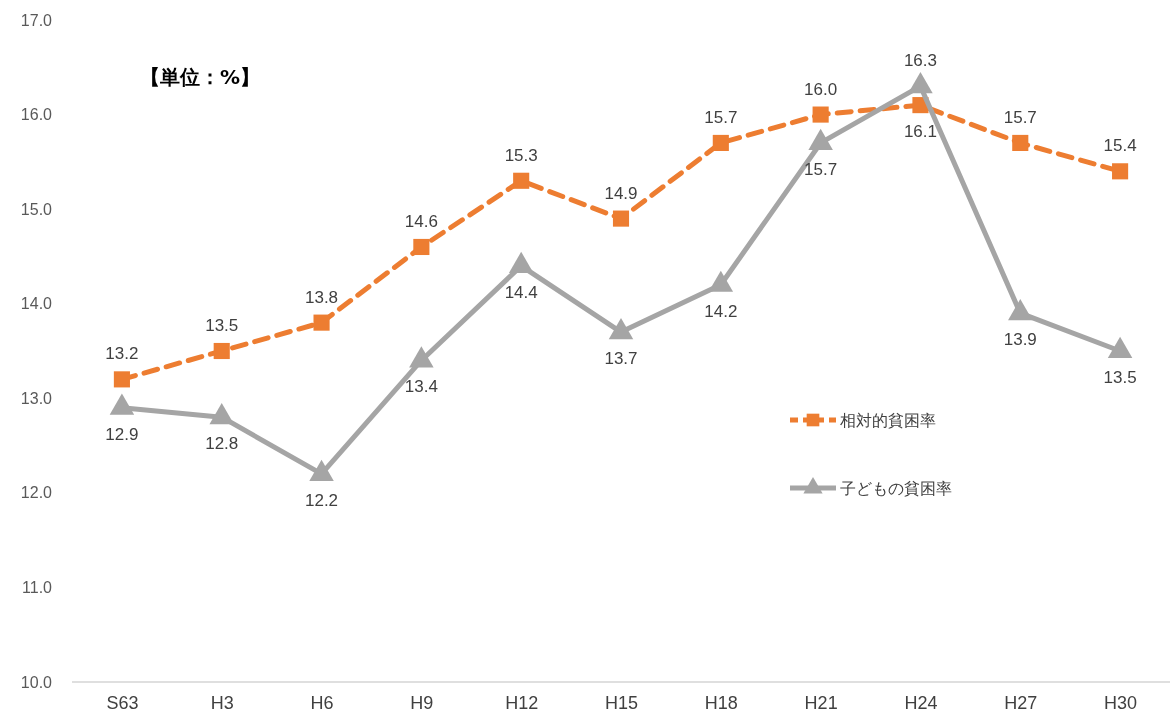 This screenshot has width=1171, height=726. I want to click on data-label: 16.0, so click(821, 89).